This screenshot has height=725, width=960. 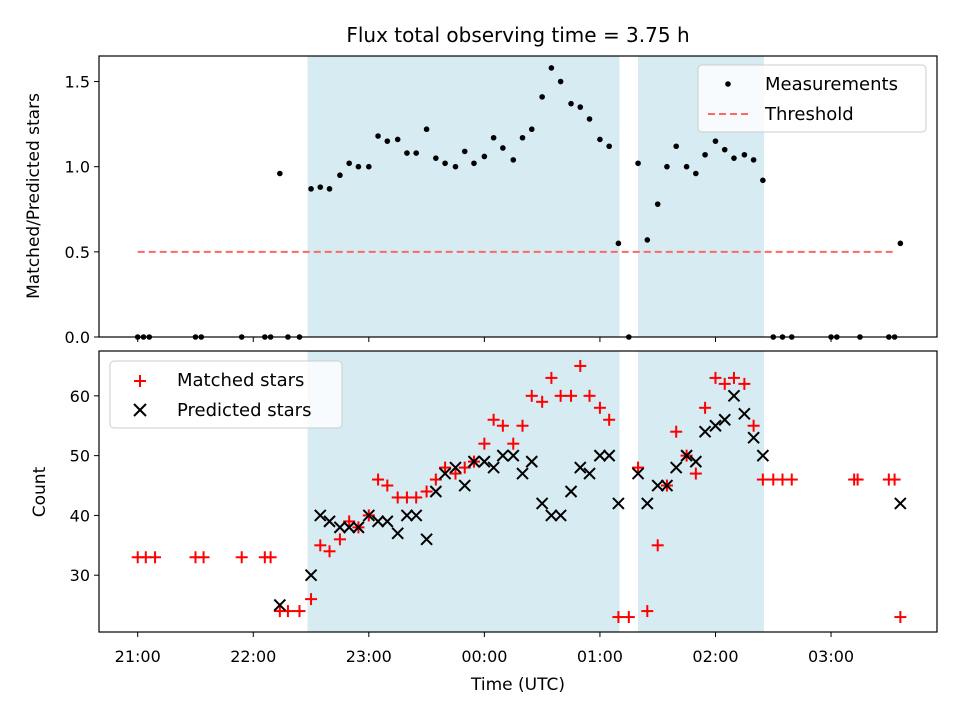 What do you see at coordinates (517, 685) in the screenshot?
I see `x-axis-label: Time (UTC)` at bounding box center [517, 685].